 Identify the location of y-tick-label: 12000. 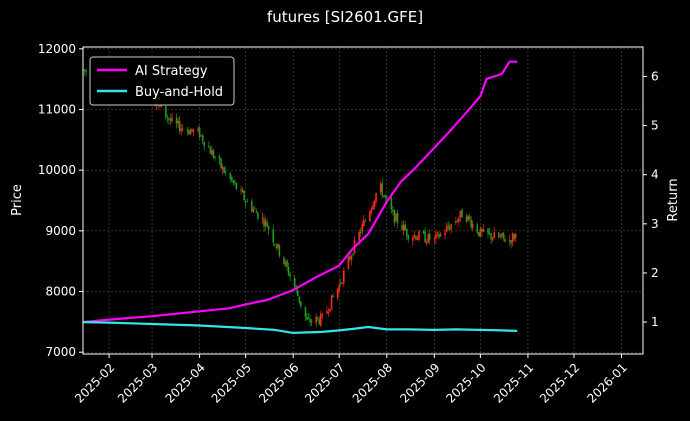
(57, 49).